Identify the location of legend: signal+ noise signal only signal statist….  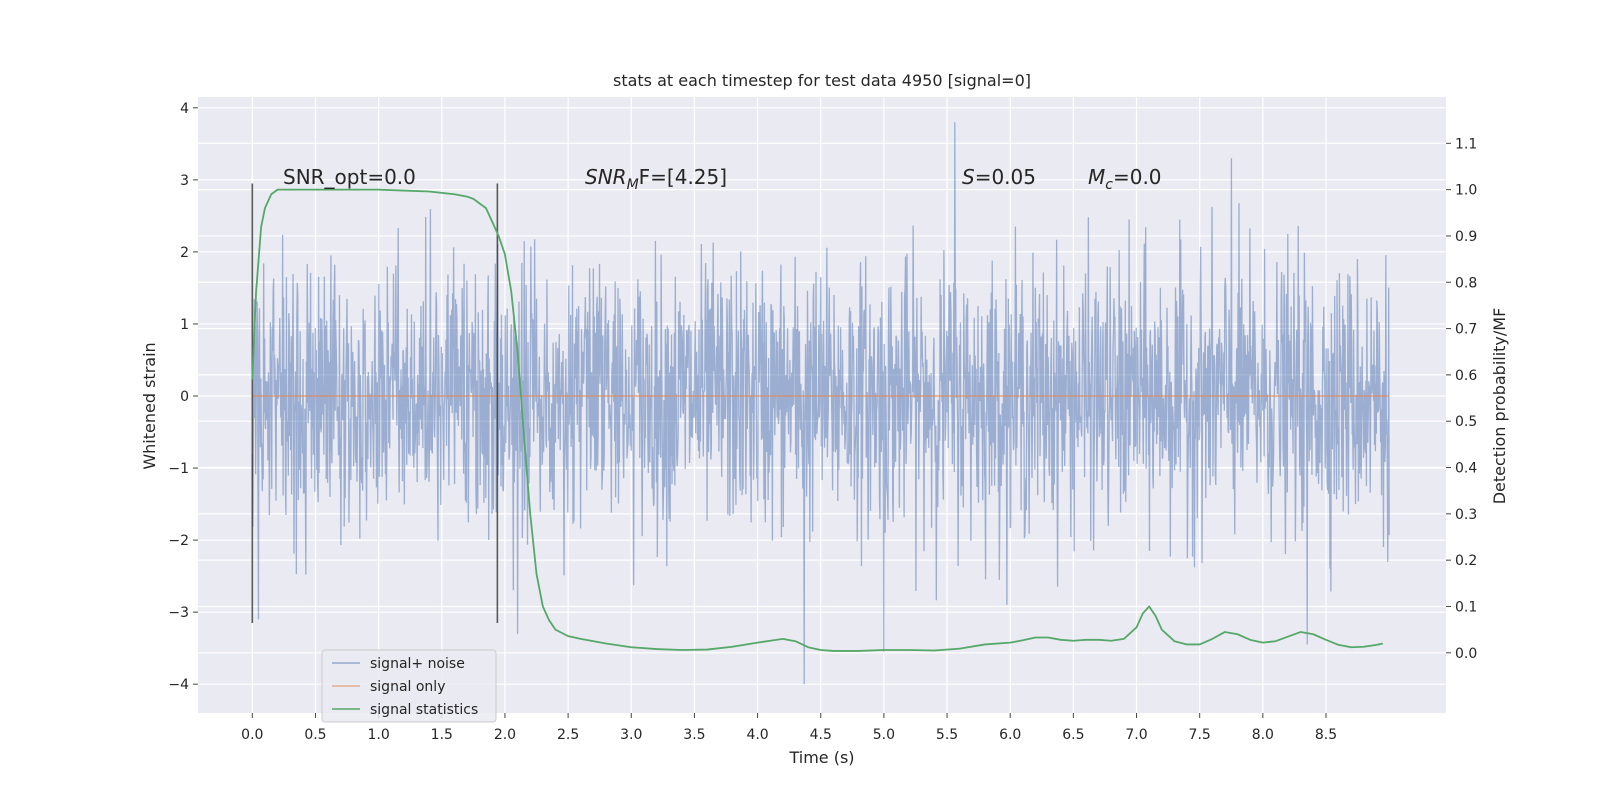
(409, 686).